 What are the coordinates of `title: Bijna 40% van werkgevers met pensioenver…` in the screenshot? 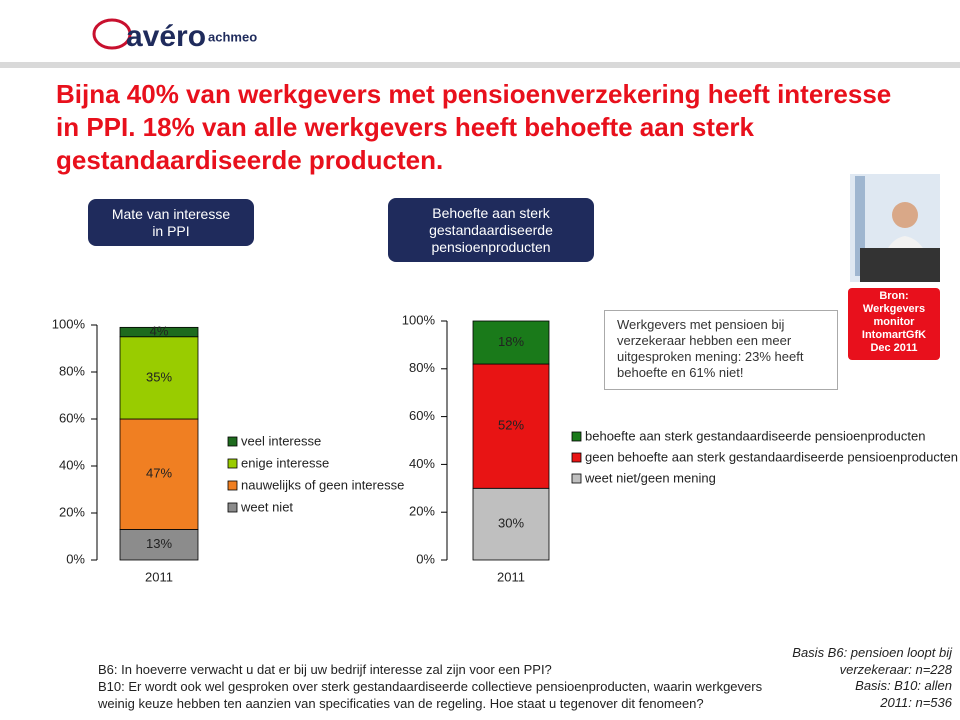 It's located at (473, 127).